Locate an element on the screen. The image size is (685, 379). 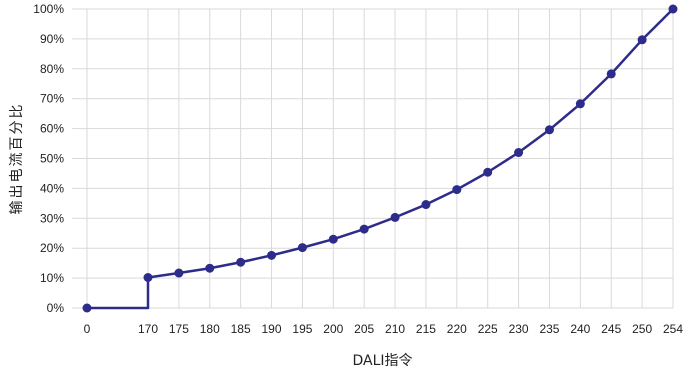
x-tick-label: 170 is located at coordinates (148, 329).